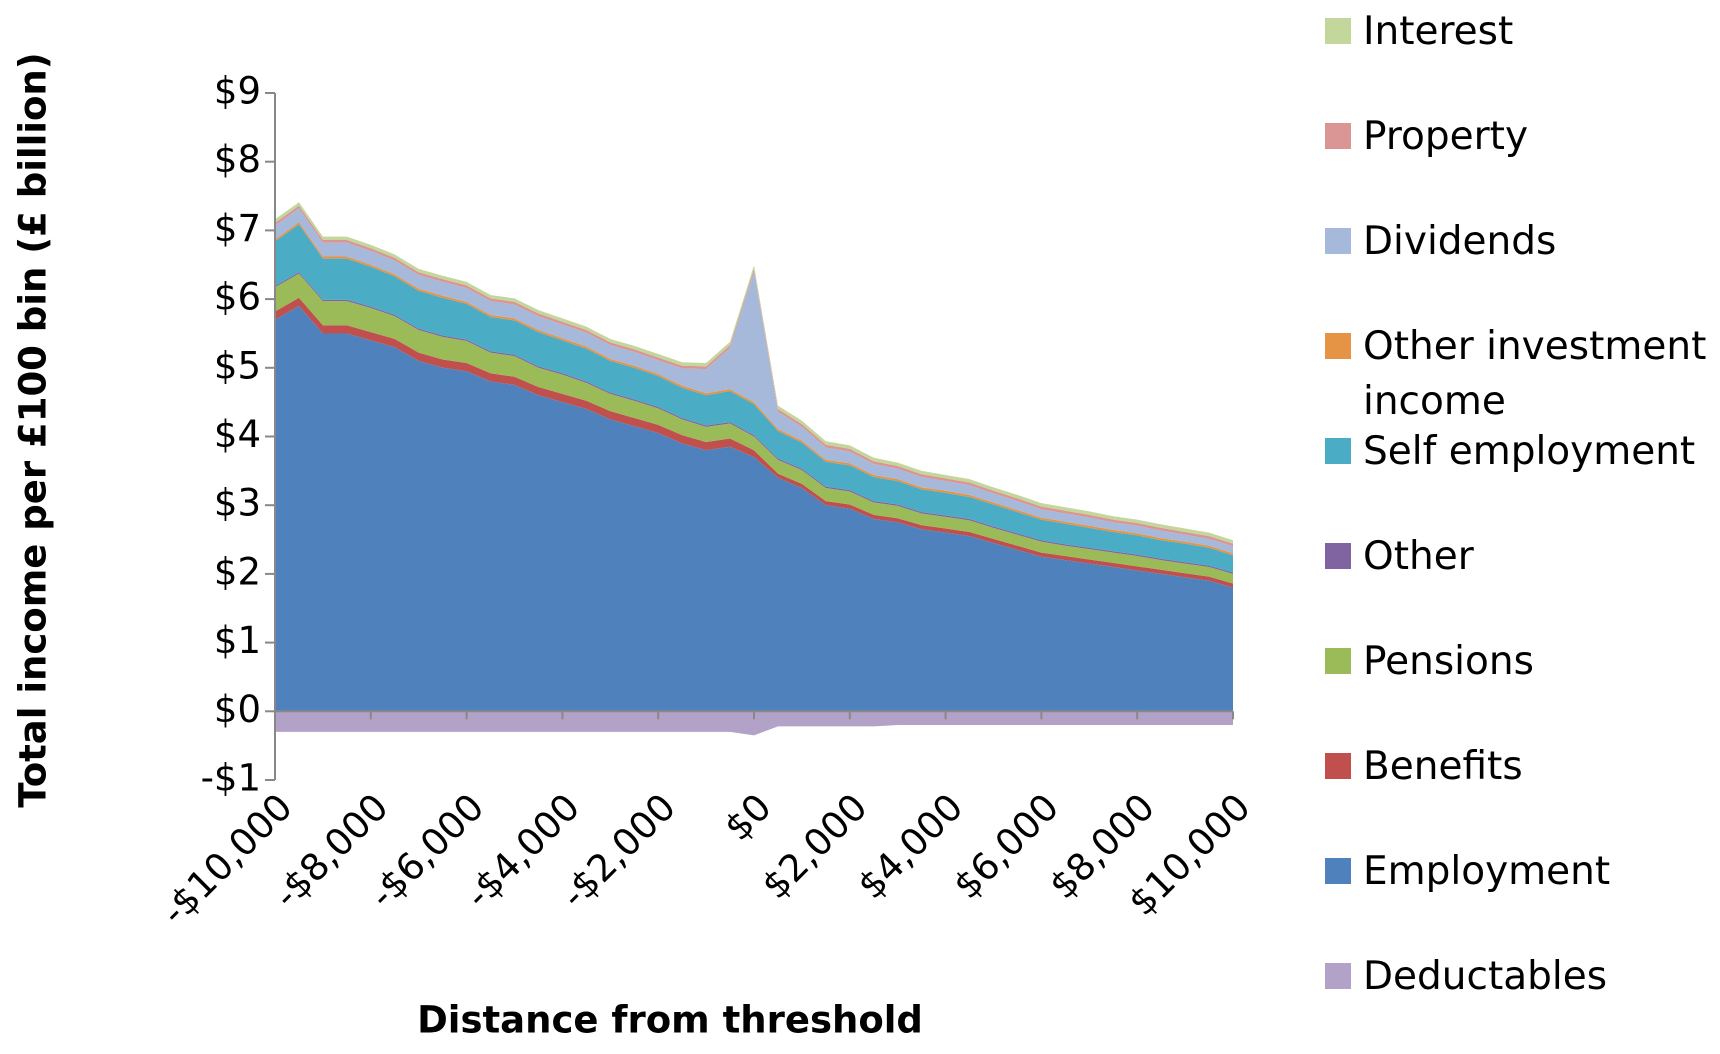 The width and height of the screenshot is (1720, 1054). I want to click on area, so click(754, 723).